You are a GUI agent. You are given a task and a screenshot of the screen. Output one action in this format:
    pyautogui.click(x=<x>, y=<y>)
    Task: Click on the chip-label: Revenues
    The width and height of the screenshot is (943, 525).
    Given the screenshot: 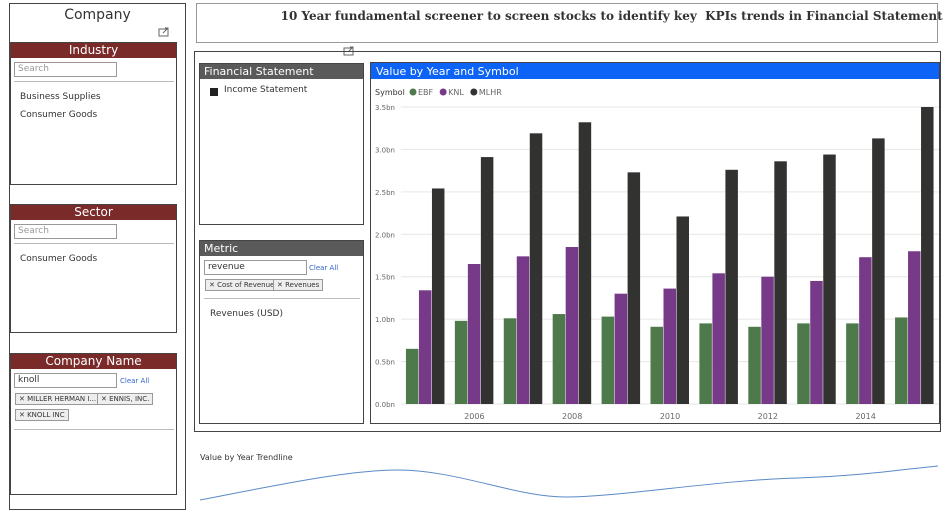 What is the action you would take?
    pyautogui.click(x=302, y=285)
    